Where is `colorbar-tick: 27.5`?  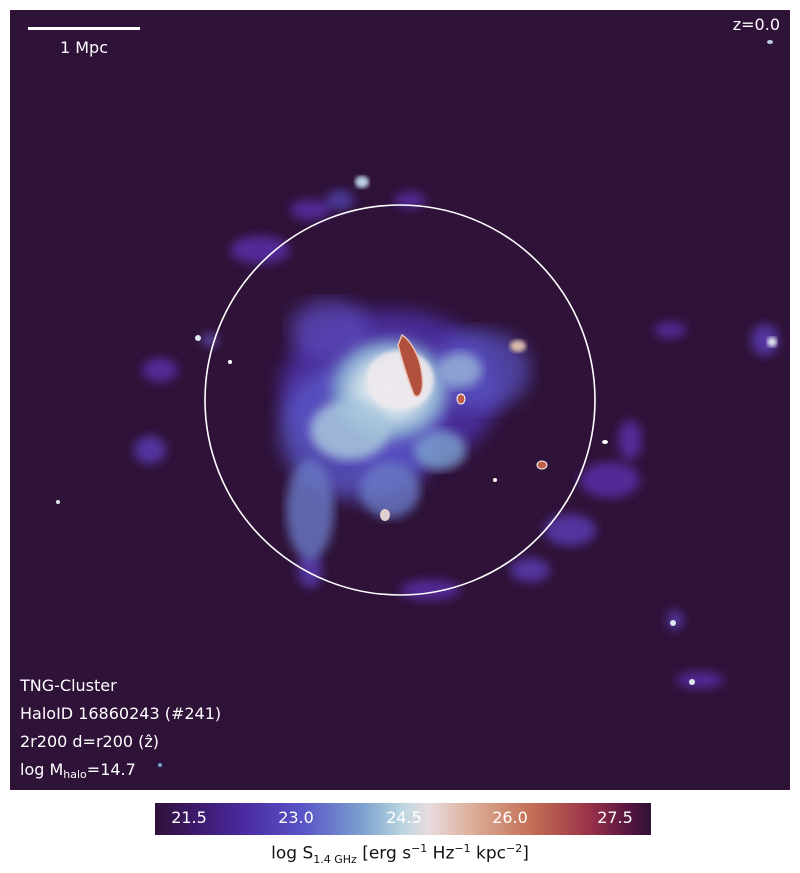 colorbar-tick: 27.5 is located at coordinates (615, 817).